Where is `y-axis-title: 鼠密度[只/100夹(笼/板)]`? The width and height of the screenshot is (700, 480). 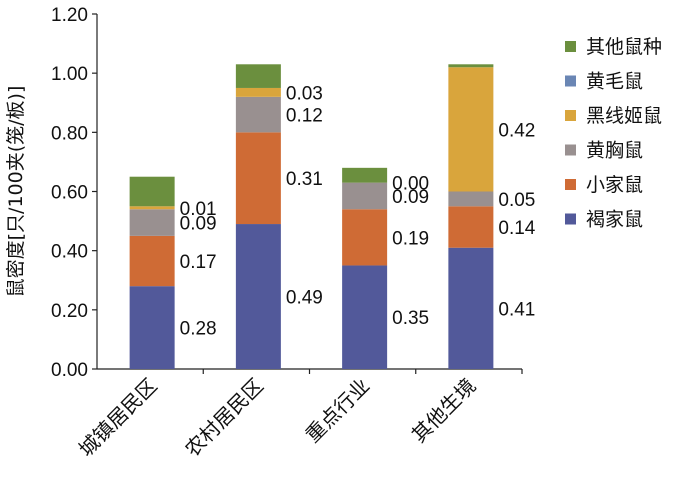
y-axis-title: 鼠密度[只/100夹(笼/板)] is located at coordinates (16, 192).